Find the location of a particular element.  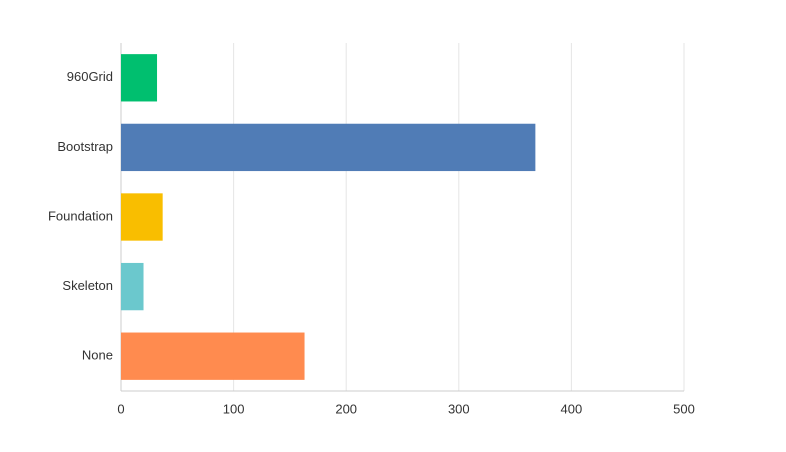

y-tick-label: Skeleton is located at coordinates (87, 285).